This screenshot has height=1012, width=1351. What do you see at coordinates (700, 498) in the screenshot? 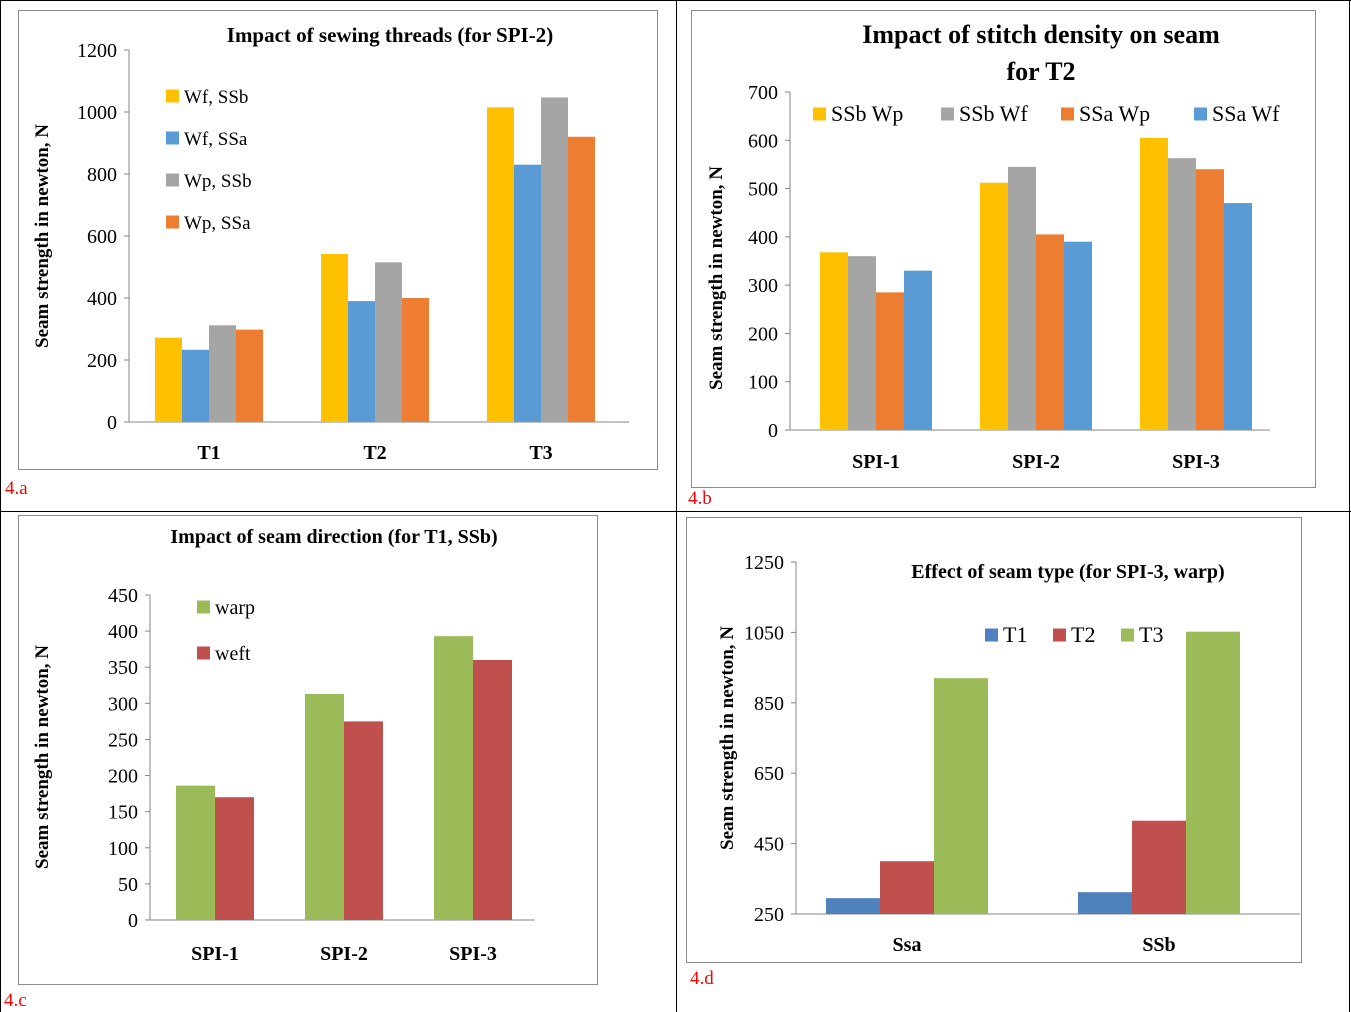
I see `panel-label-b: 4.b` at bounding box center [700, 498].